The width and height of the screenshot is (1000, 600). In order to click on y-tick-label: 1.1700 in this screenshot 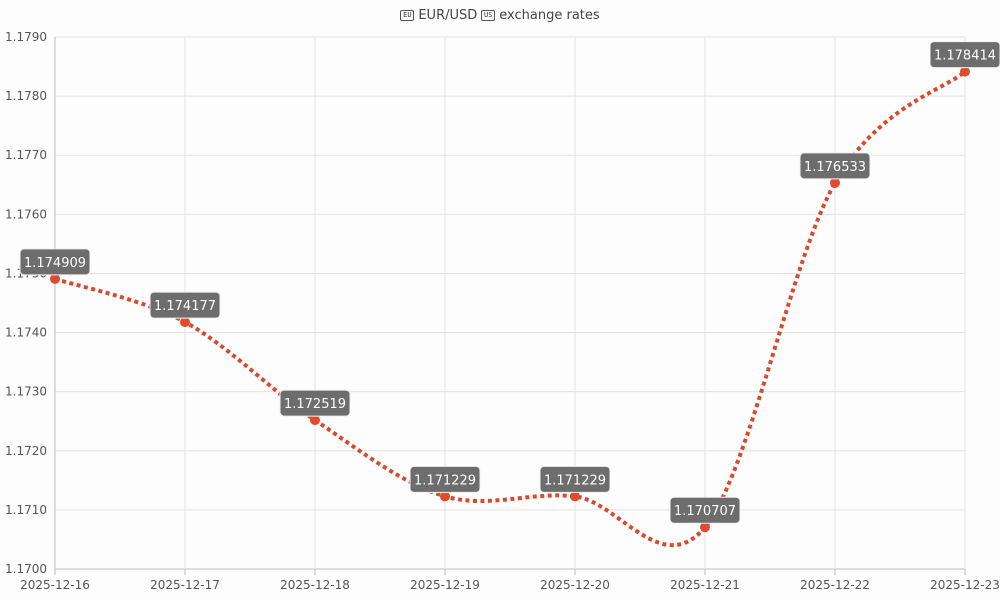, I will do `click(26, 569)`.